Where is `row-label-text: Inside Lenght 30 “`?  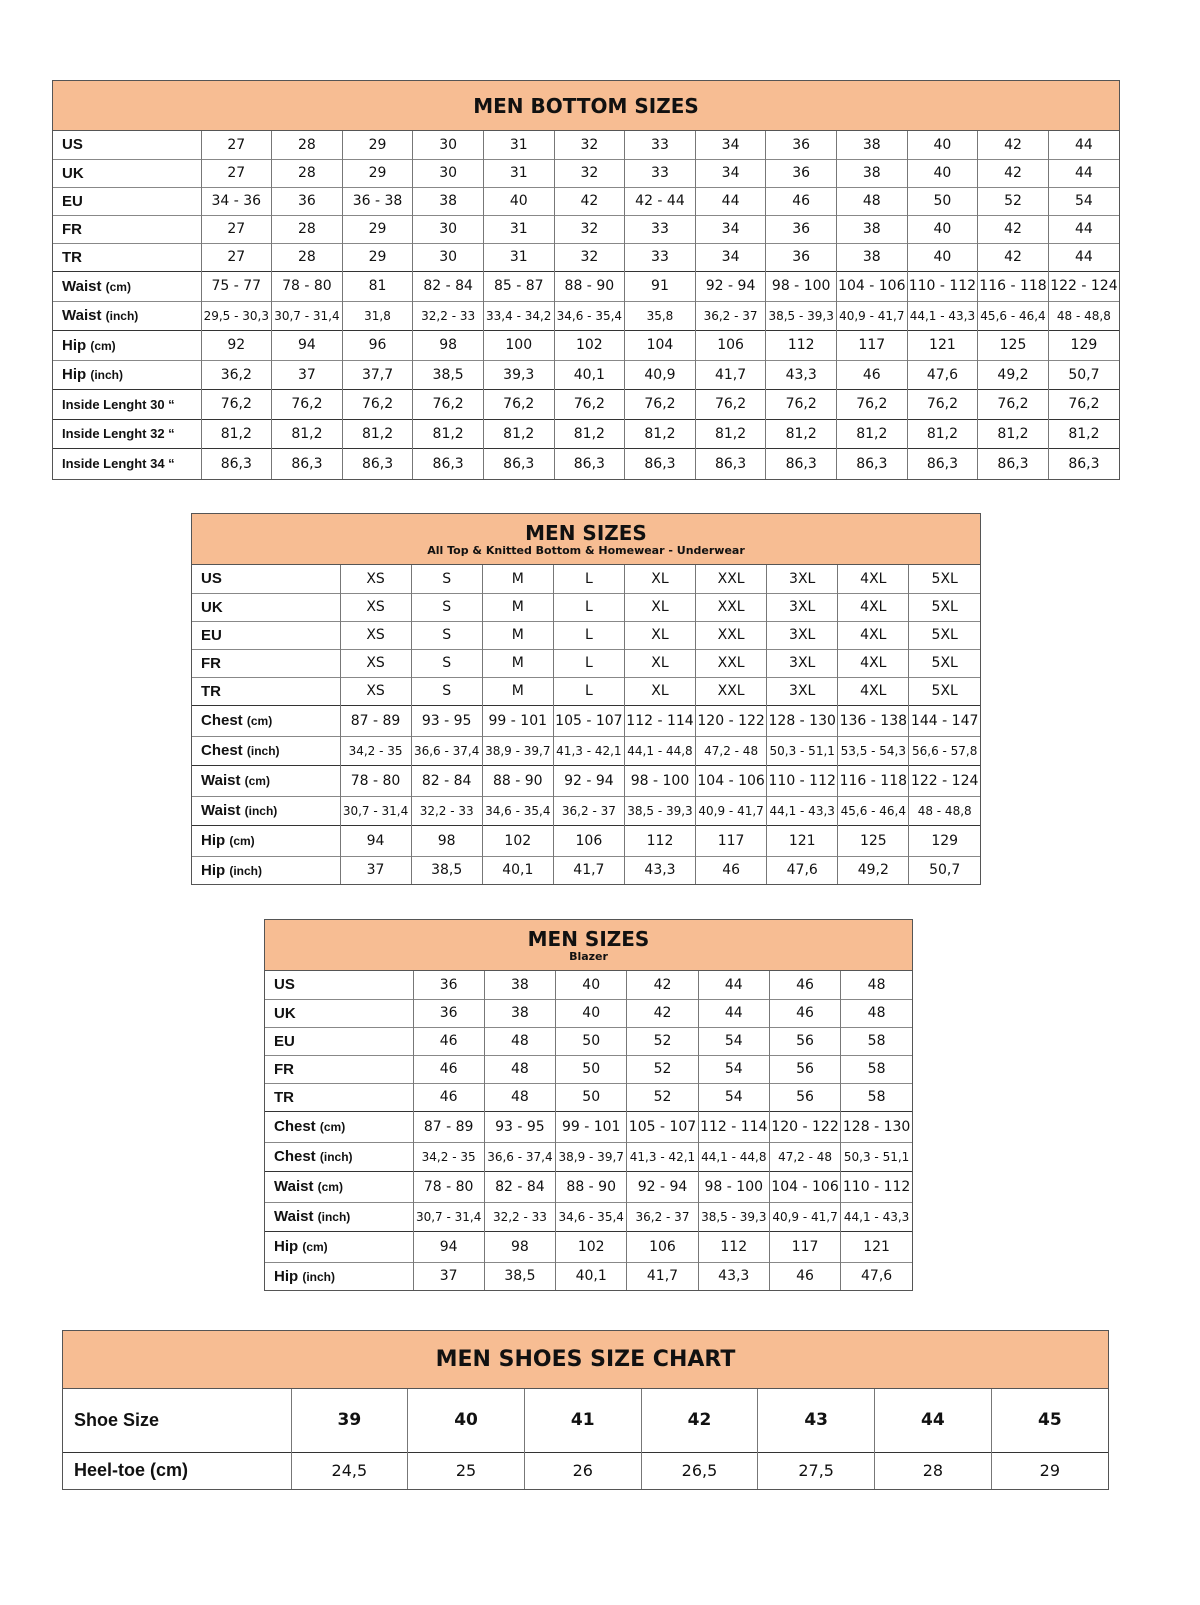
row-label-text: Inside Lenght 30 “ is located at coordinates (118, 404).